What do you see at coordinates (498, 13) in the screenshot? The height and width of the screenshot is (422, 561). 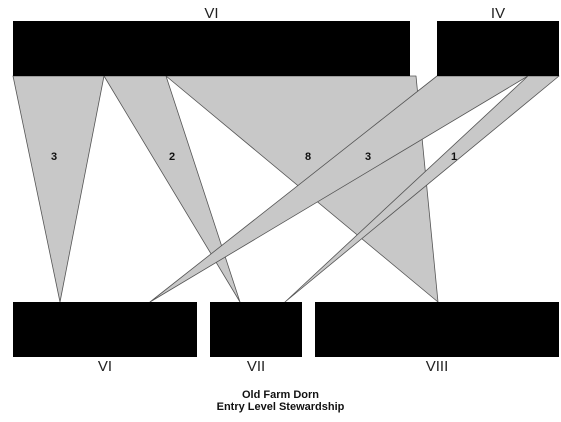 I see `node-label-top-iv: IV` at bounding box center [498, 13].